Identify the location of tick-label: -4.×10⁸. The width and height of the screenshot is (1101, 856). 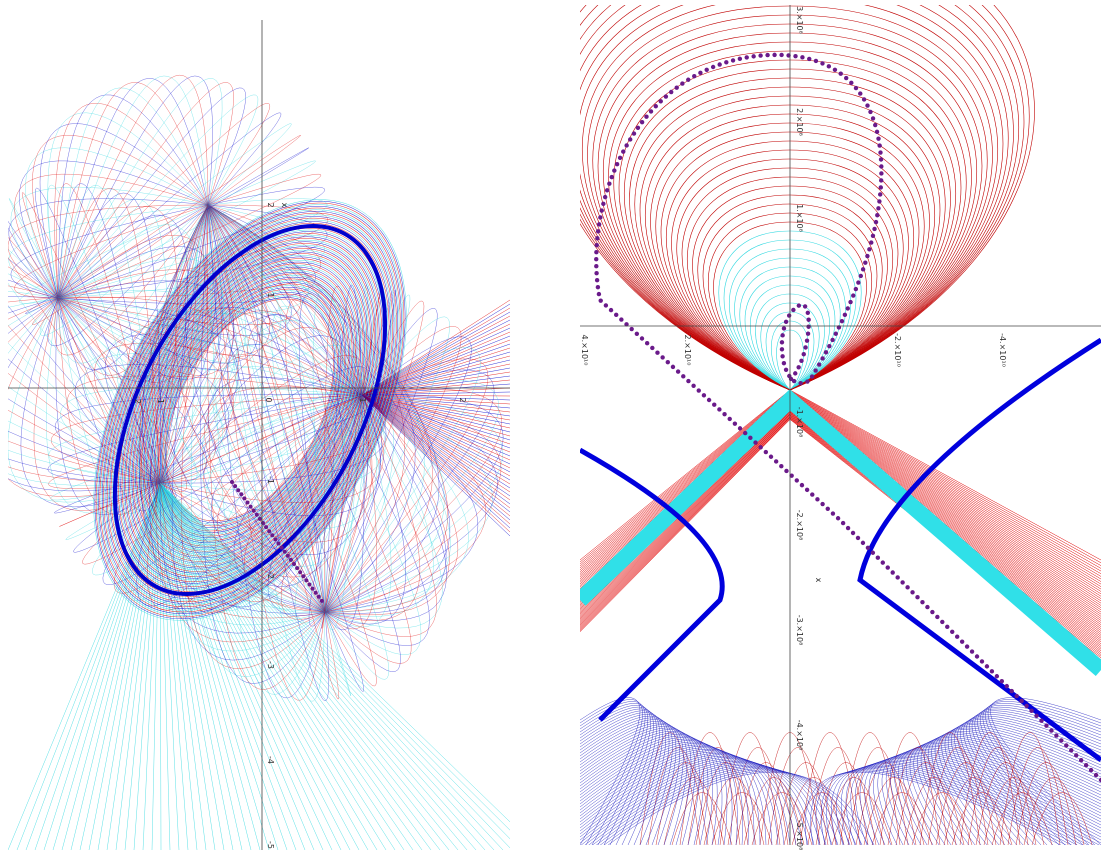
(799, 735).